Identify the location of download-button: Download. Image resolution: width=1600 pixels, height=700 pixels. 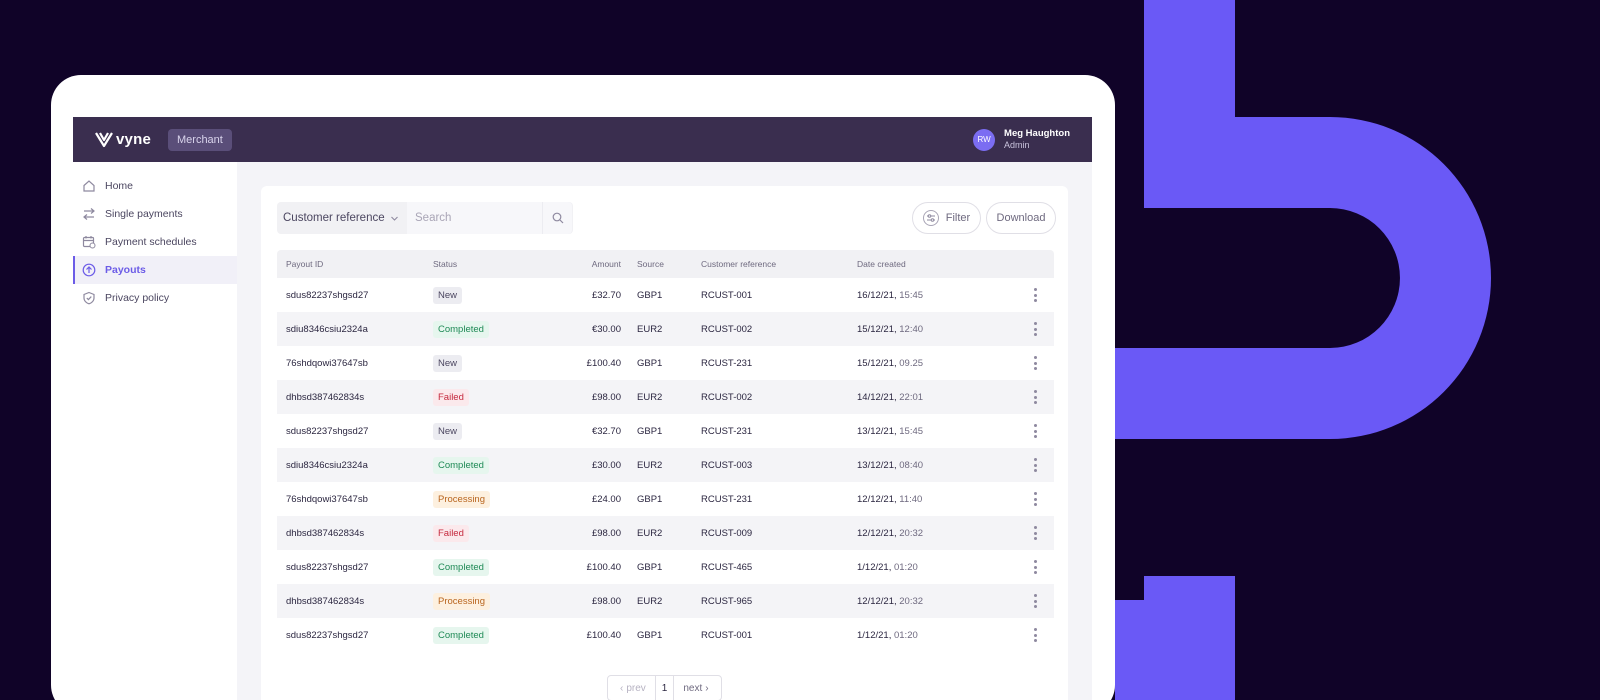
(1021, 218).